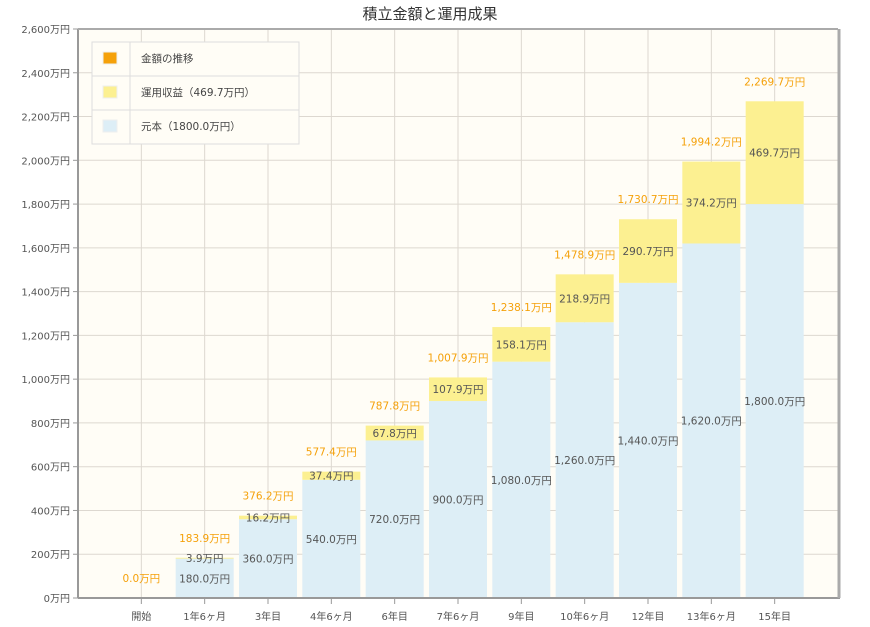  What do you see at coordinates (204, 539) in the screenshot?
I see `total-label: 183.9万円` at bounding box center [204, 539].